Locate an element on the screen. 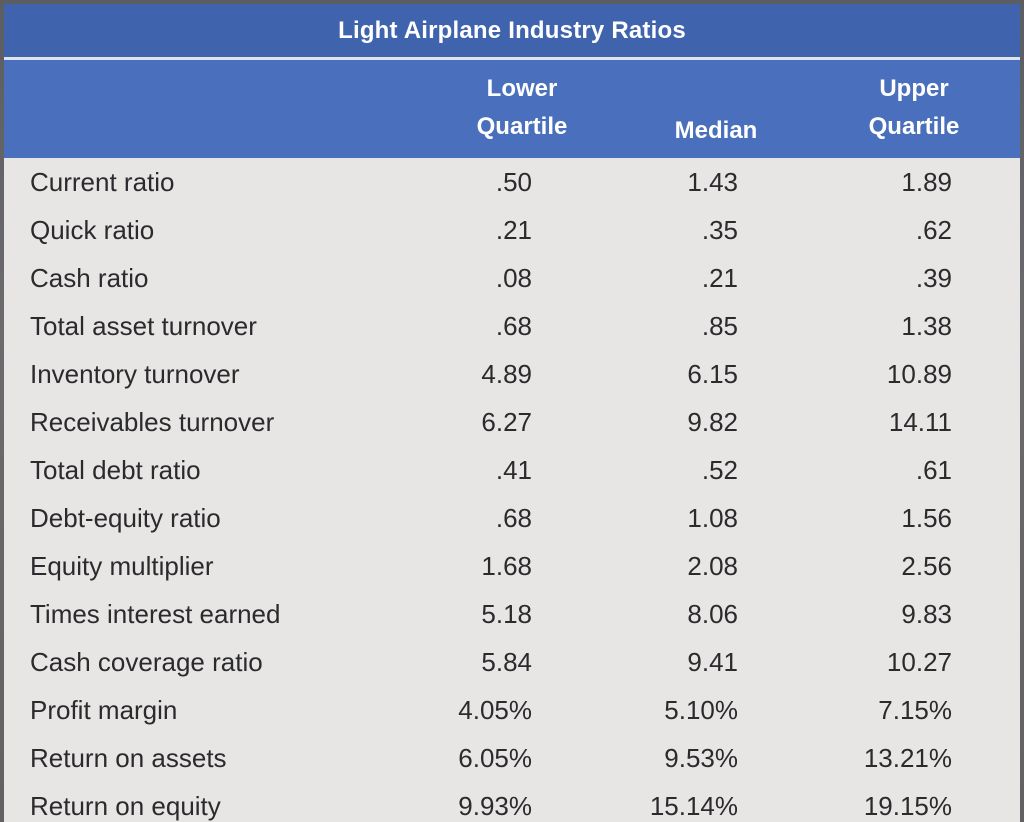 This screenshot has height=822, width=1024. table-row: Profit margin 4.05% 5.10% 7.15% is located at coordinates (512, 710).